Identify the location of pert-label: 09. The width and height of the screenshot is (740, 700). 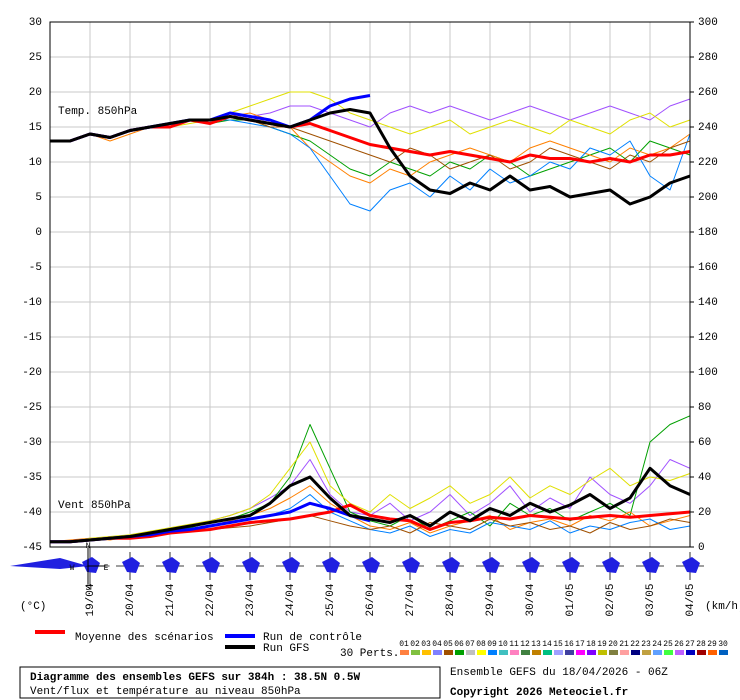
(492, 644).